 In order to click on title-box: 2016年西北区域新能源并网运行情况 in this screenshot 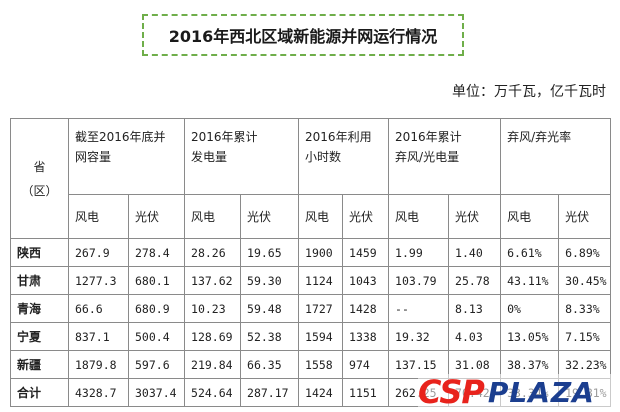, I will do `click(303, 35)`.